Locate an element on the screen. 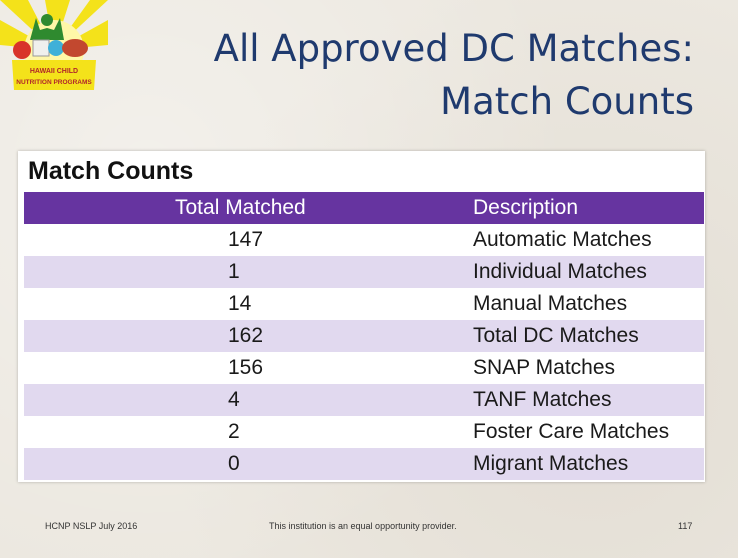 The height and width of the screenshot is (558, 738). footer-page-number: 117 is located at coordinates (685, 526).